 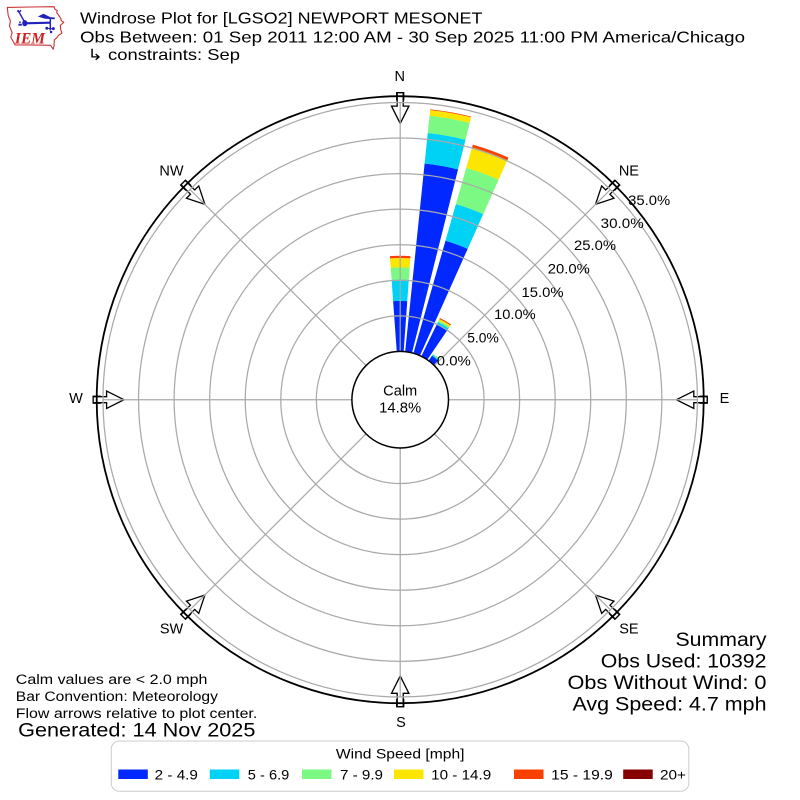 What do you see at coordinates (401, 723) in the screenshot?
I see `svg-text: S` at bounding box center [401, 723].